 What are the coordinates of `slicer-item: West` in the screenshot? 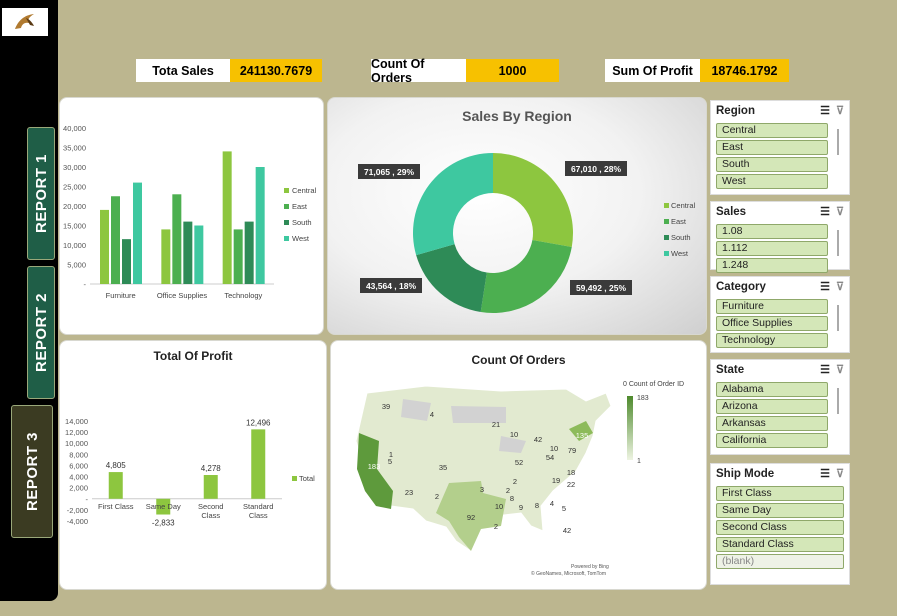 It's located at (772, 181).